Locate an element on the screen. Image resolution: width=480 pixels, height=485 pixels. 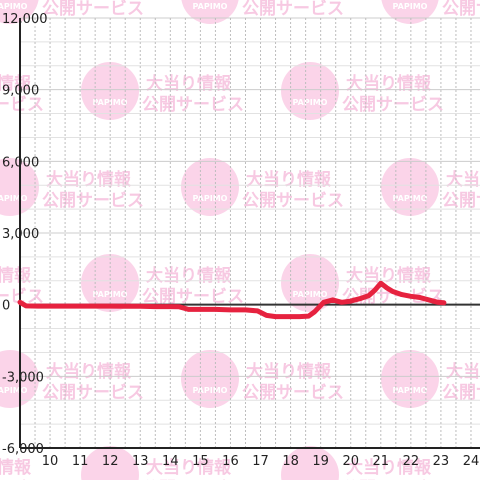
y-tick-label: 3,000 is located at coordinates (20, 234).